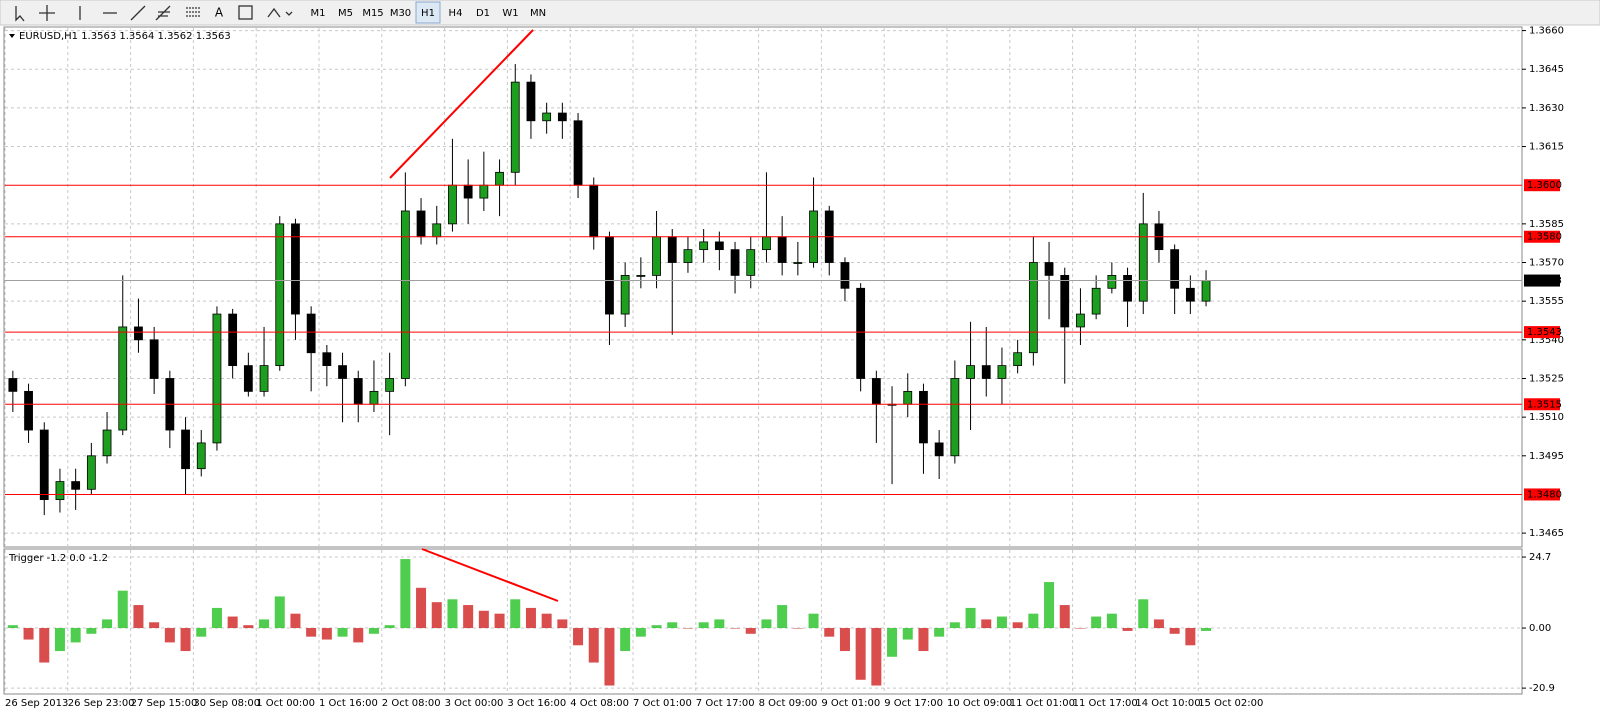  Describe the element at coordinates (318, 13) in the screenshot. I see `timeframe-button: M1` at that location.